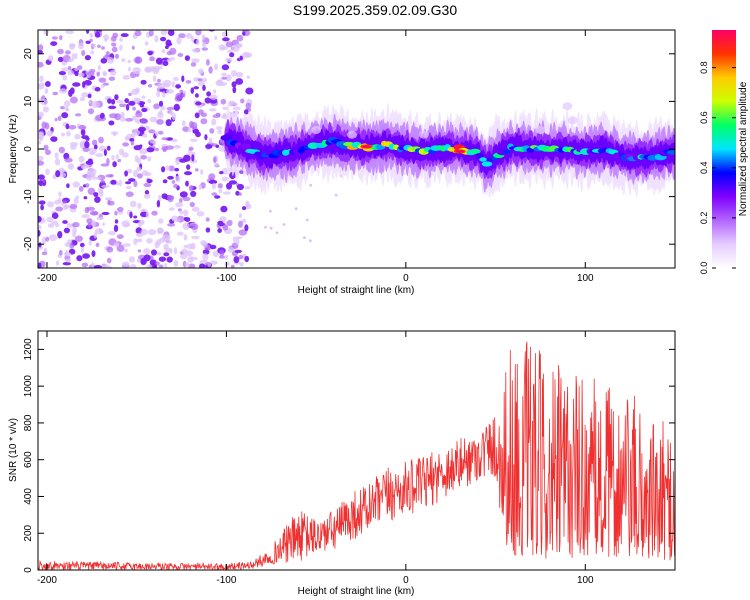 Image resolution: width=750 pixels, height=600 pixels. Describe the element at coordinates (28, 349) in the screenshot. I see `y-tick-label: 1200` at that location.